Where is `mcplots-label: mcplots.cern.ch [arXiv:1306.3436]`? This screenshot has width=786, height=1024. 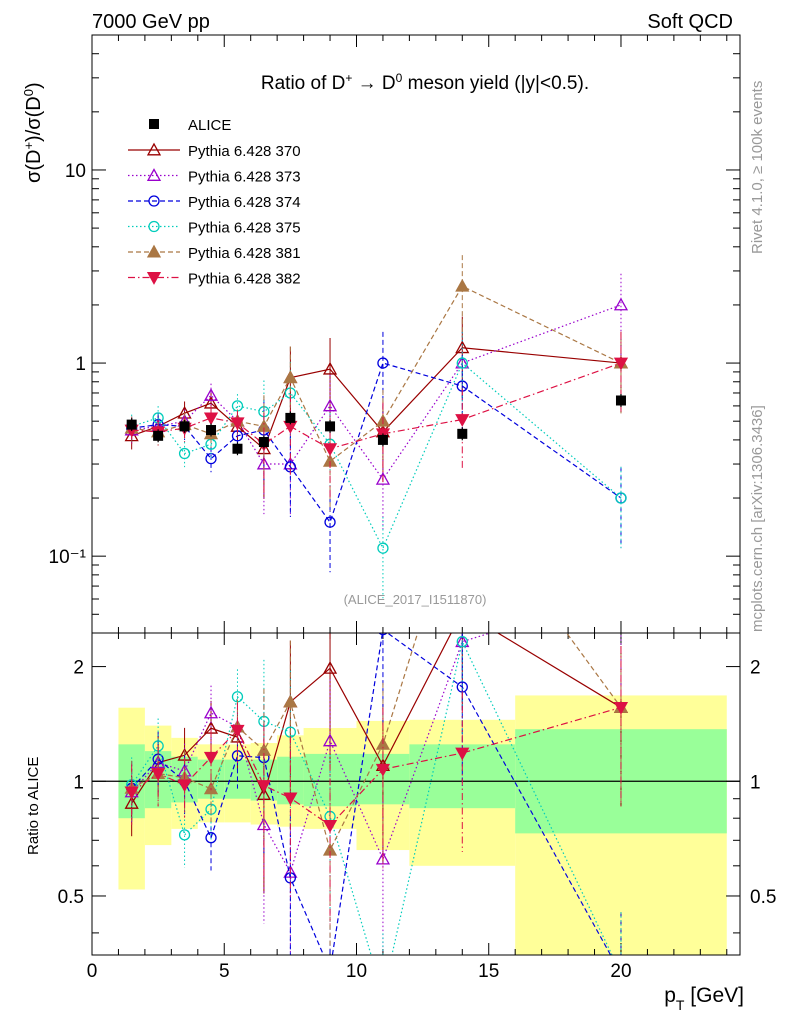 mcplots-label: mcplots.cern.ch [arXiv:1306.3436] is located at coordinates (757, 518).